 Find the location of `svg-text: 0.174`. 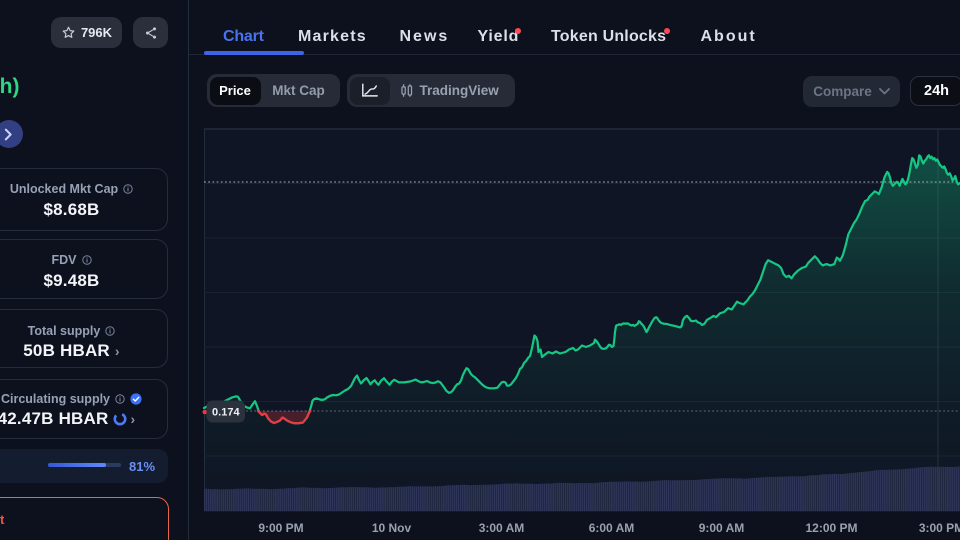

svg-text: 0.174 is located at coordinates (226, 413).